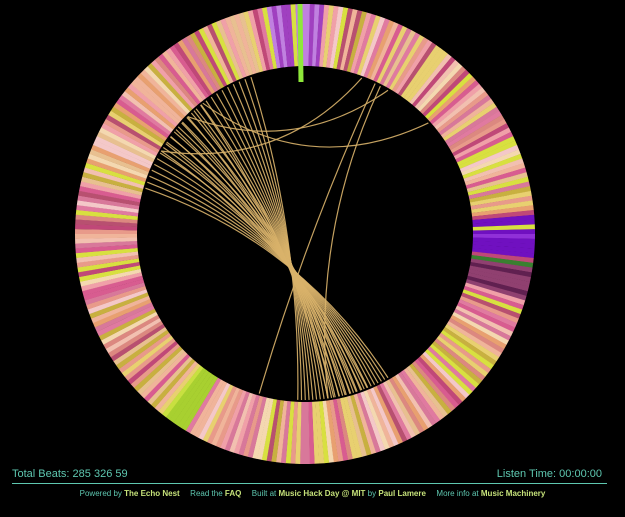 This screenshot has width=625, height=517. What do you see at coordinates (152, 493) in the screenshot?
I see `echo-nest-link: The Echo Nest` at bounding box center [152, 493].